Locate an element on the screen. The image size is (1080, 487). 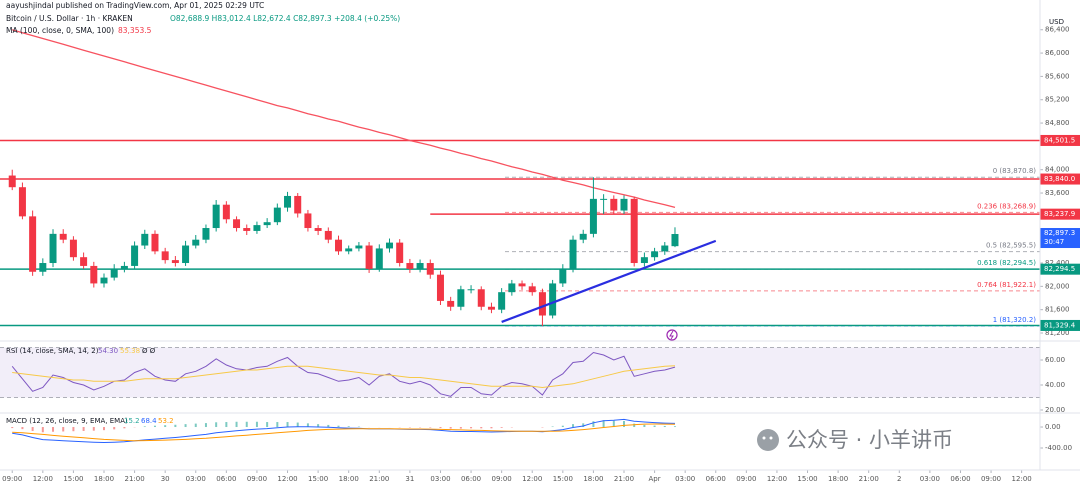
rsi-flags: Ø Ø is located at coordinates (149, 351).